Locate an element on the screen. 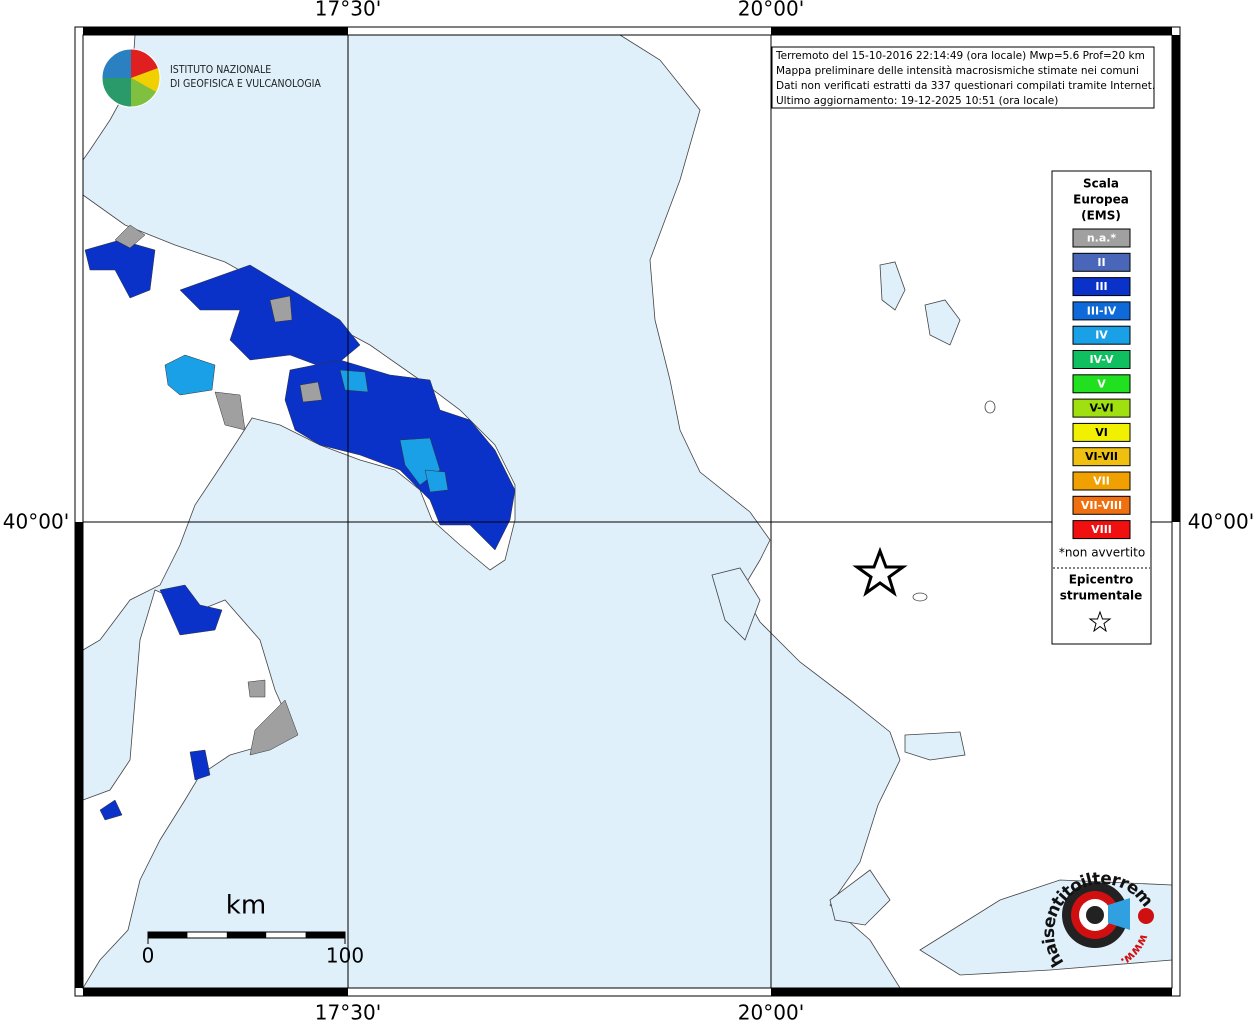 The width and height of the screenshot is (1254, 1024). legend-epicenter: Epicentro is located at coordinates (1101, 580).